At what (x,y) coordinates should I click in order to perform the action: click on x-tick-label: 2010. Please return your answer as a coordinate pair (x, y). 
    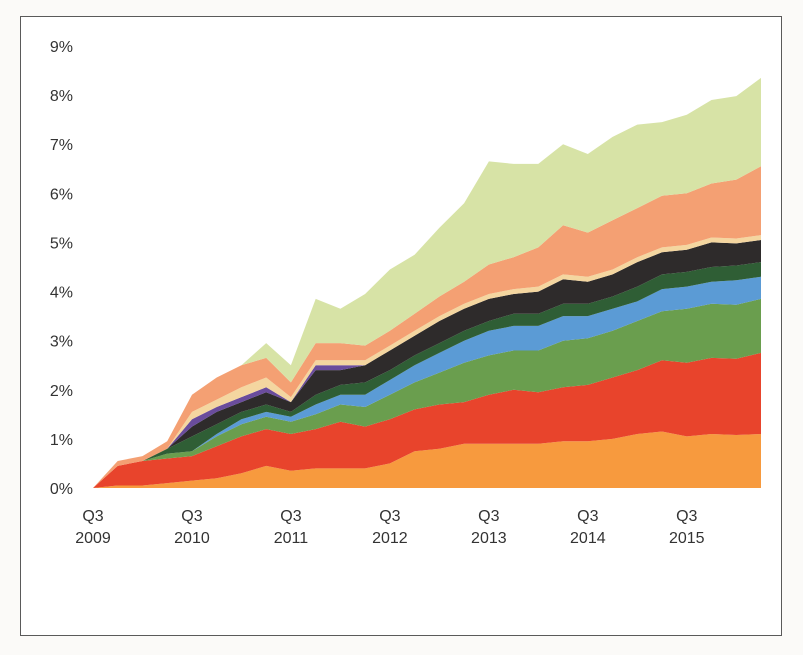
    Looking at the image, I should click on (192, 538).